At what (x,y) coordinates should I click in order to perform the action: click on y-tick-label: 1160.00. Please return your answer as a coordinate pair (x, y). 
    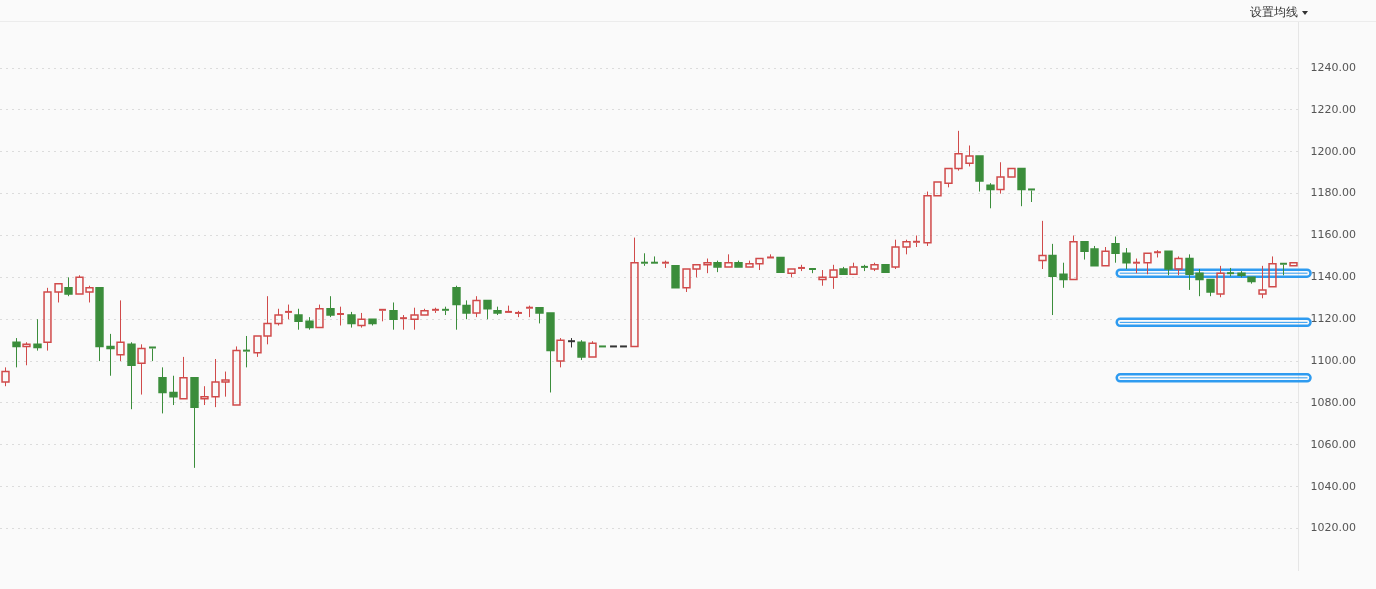
    Looking at the image, I should click on (1333, 235).